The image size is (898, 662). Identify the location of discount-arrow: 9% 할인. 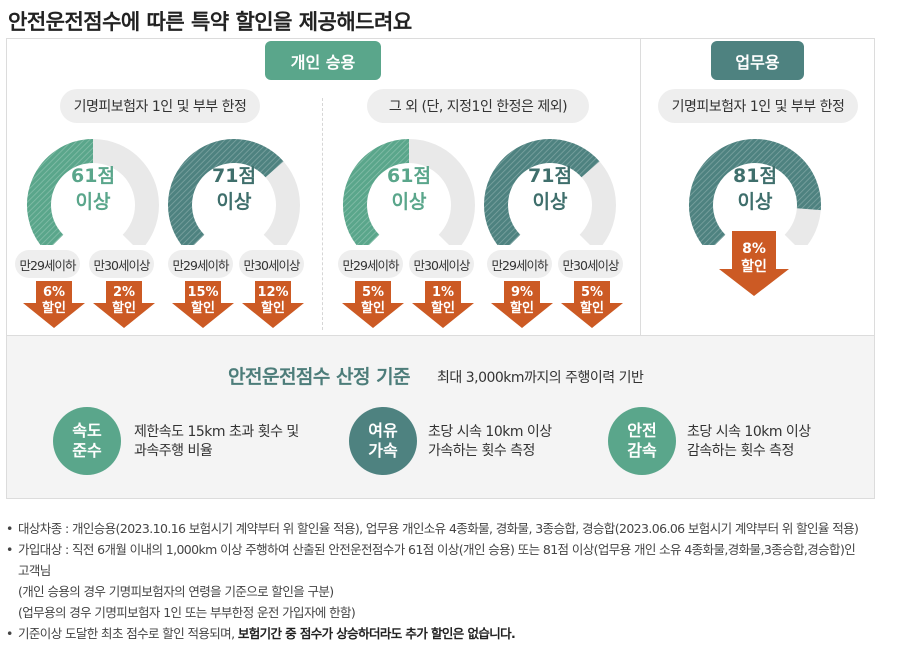
(522, 307).